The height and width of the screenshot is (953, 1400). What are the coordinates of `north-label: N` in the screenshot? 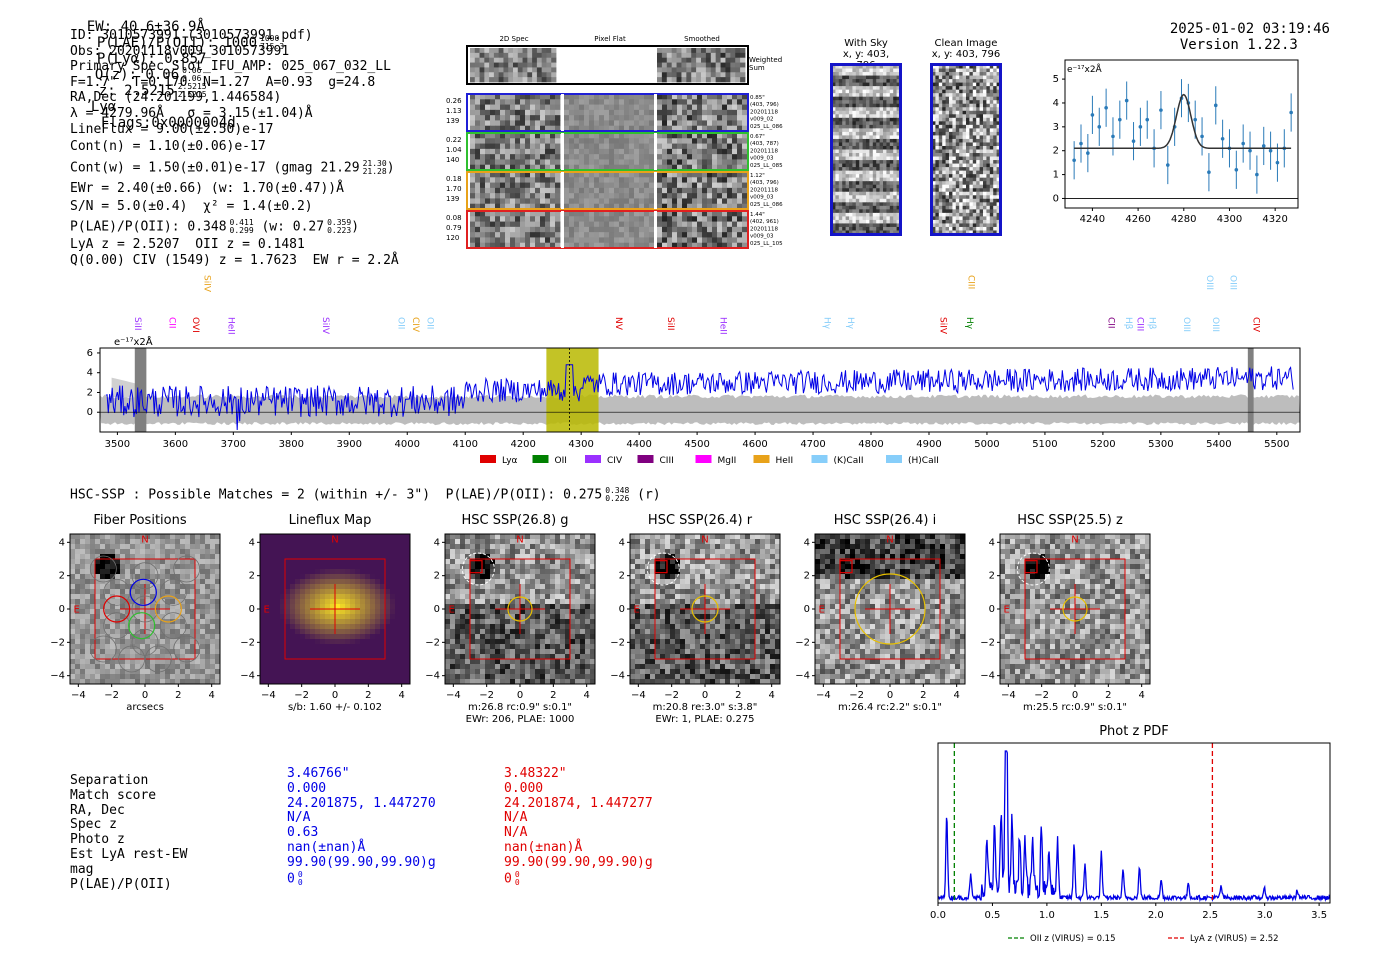 It's located at (144, 539).